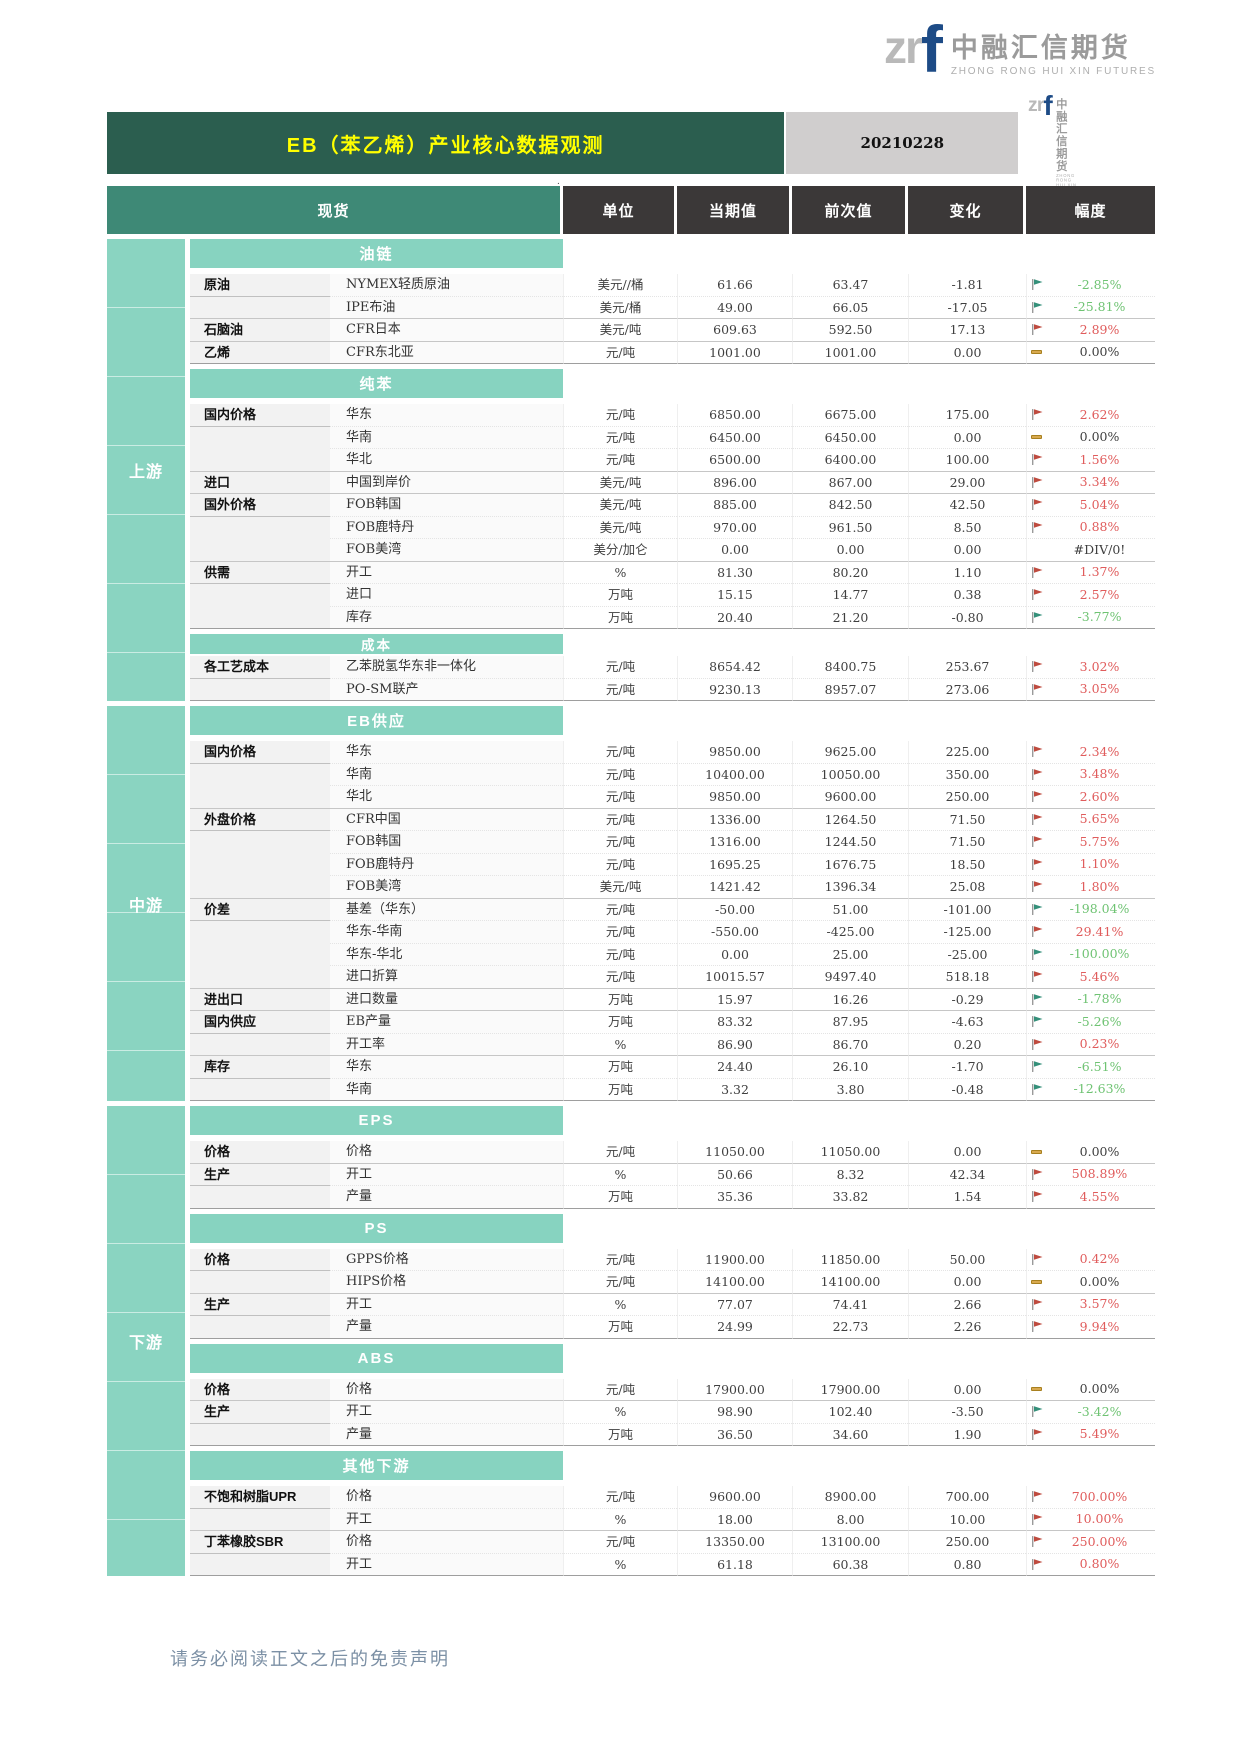  What do you see at coordinates (672, 819) in the screenshot?
I see `table-row: 外盘价格 CFR中国 元/吨 1336.00 1264.50 71.50 5.65%` at bounding box center [672, 819].